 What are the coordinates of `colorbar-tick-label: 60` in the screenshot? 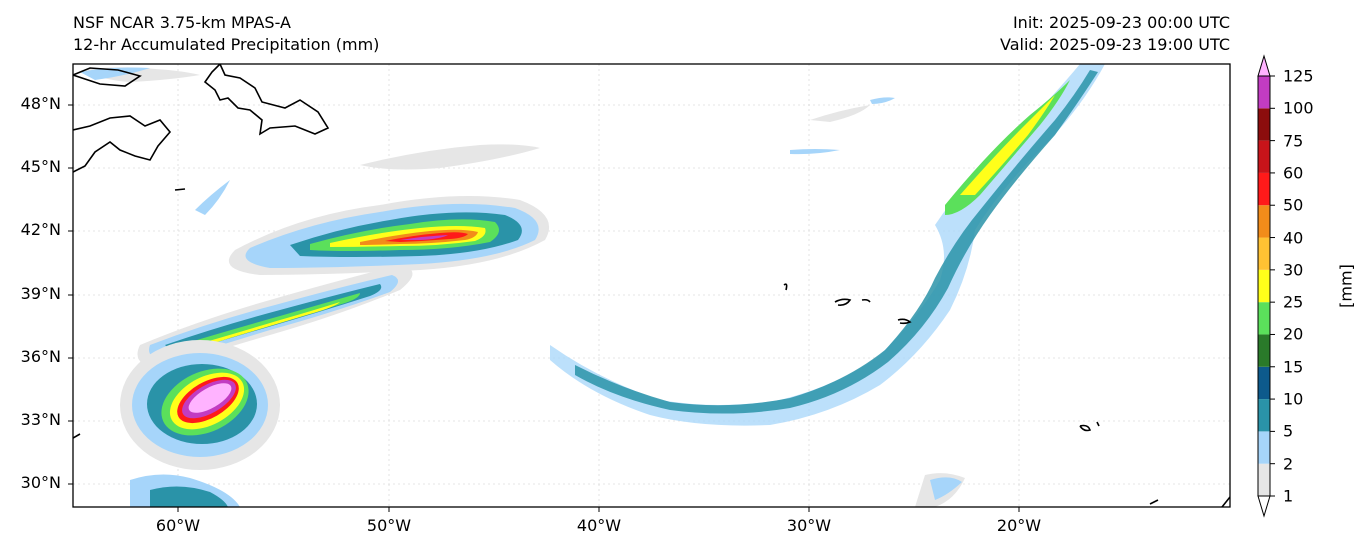 It's located at (1293, 173).